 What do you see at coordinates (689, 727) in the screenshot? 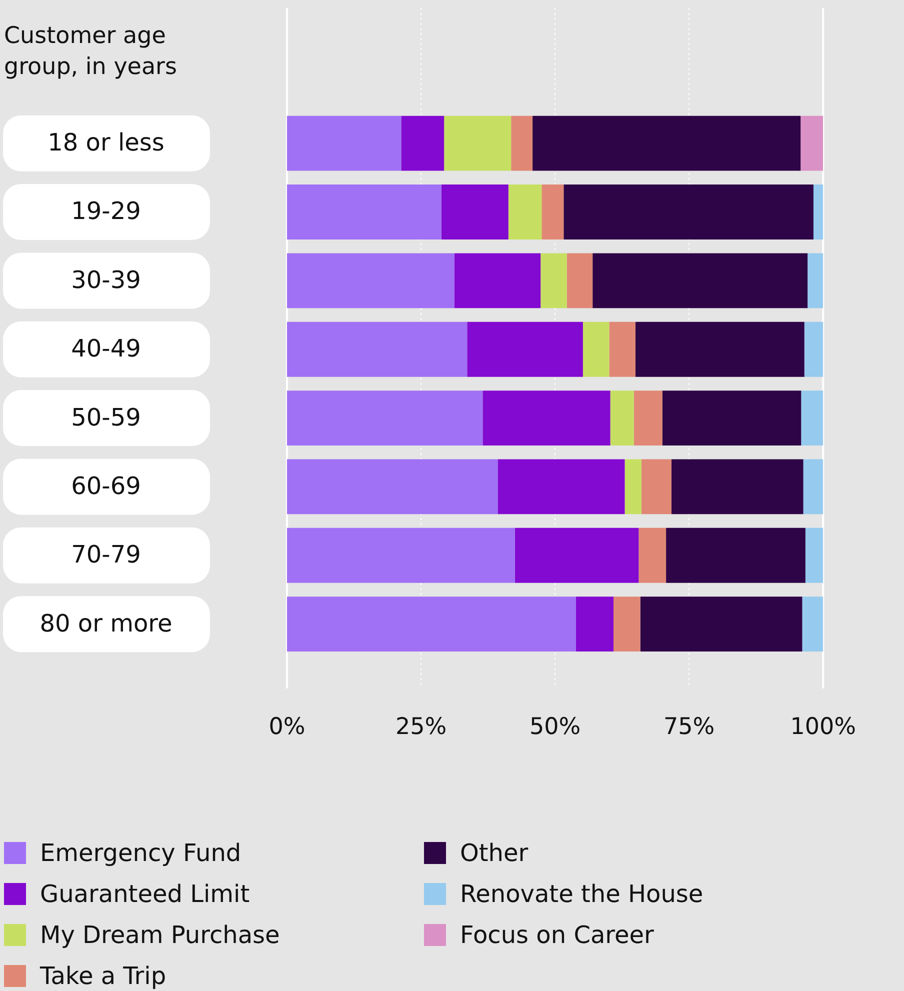
I see `x-tick-label: 75%` at bounding box center [689, 727].